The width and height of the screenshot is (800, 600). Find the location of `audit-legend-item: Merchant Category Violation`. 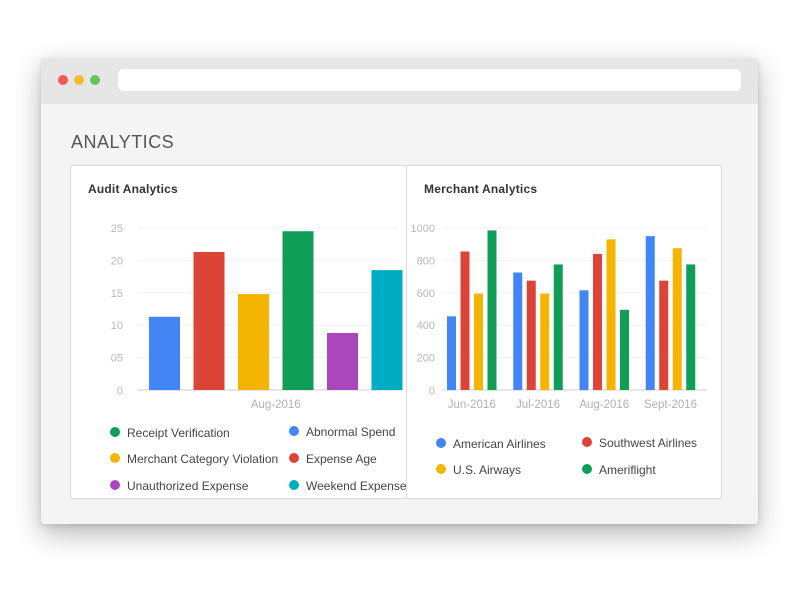

audit-legend-item: Merchant Category Violation is located at coordinates (194, 458).